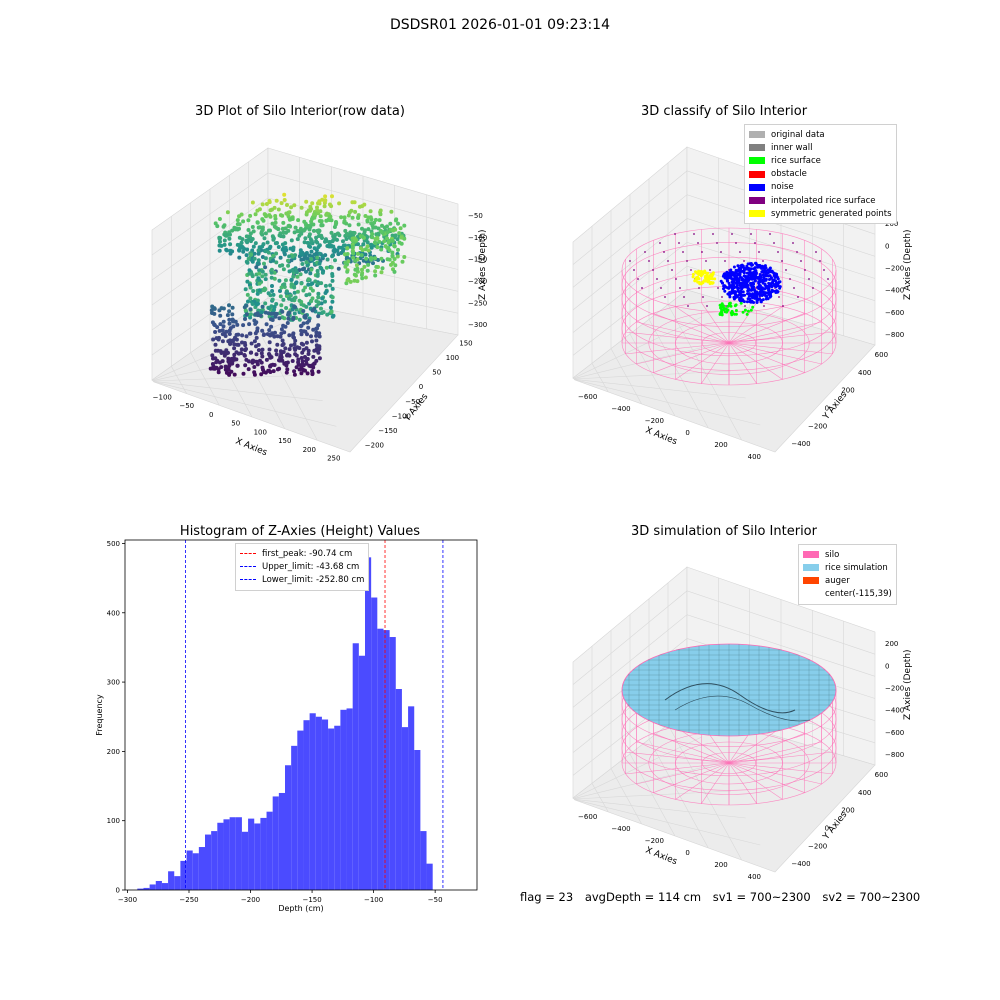 Image resolution: width=1000 pixels, height=1000 pixels. Describe the element at coordinates (894, 335) in the screenshot. I see `z-tick-label: −800` at that location.